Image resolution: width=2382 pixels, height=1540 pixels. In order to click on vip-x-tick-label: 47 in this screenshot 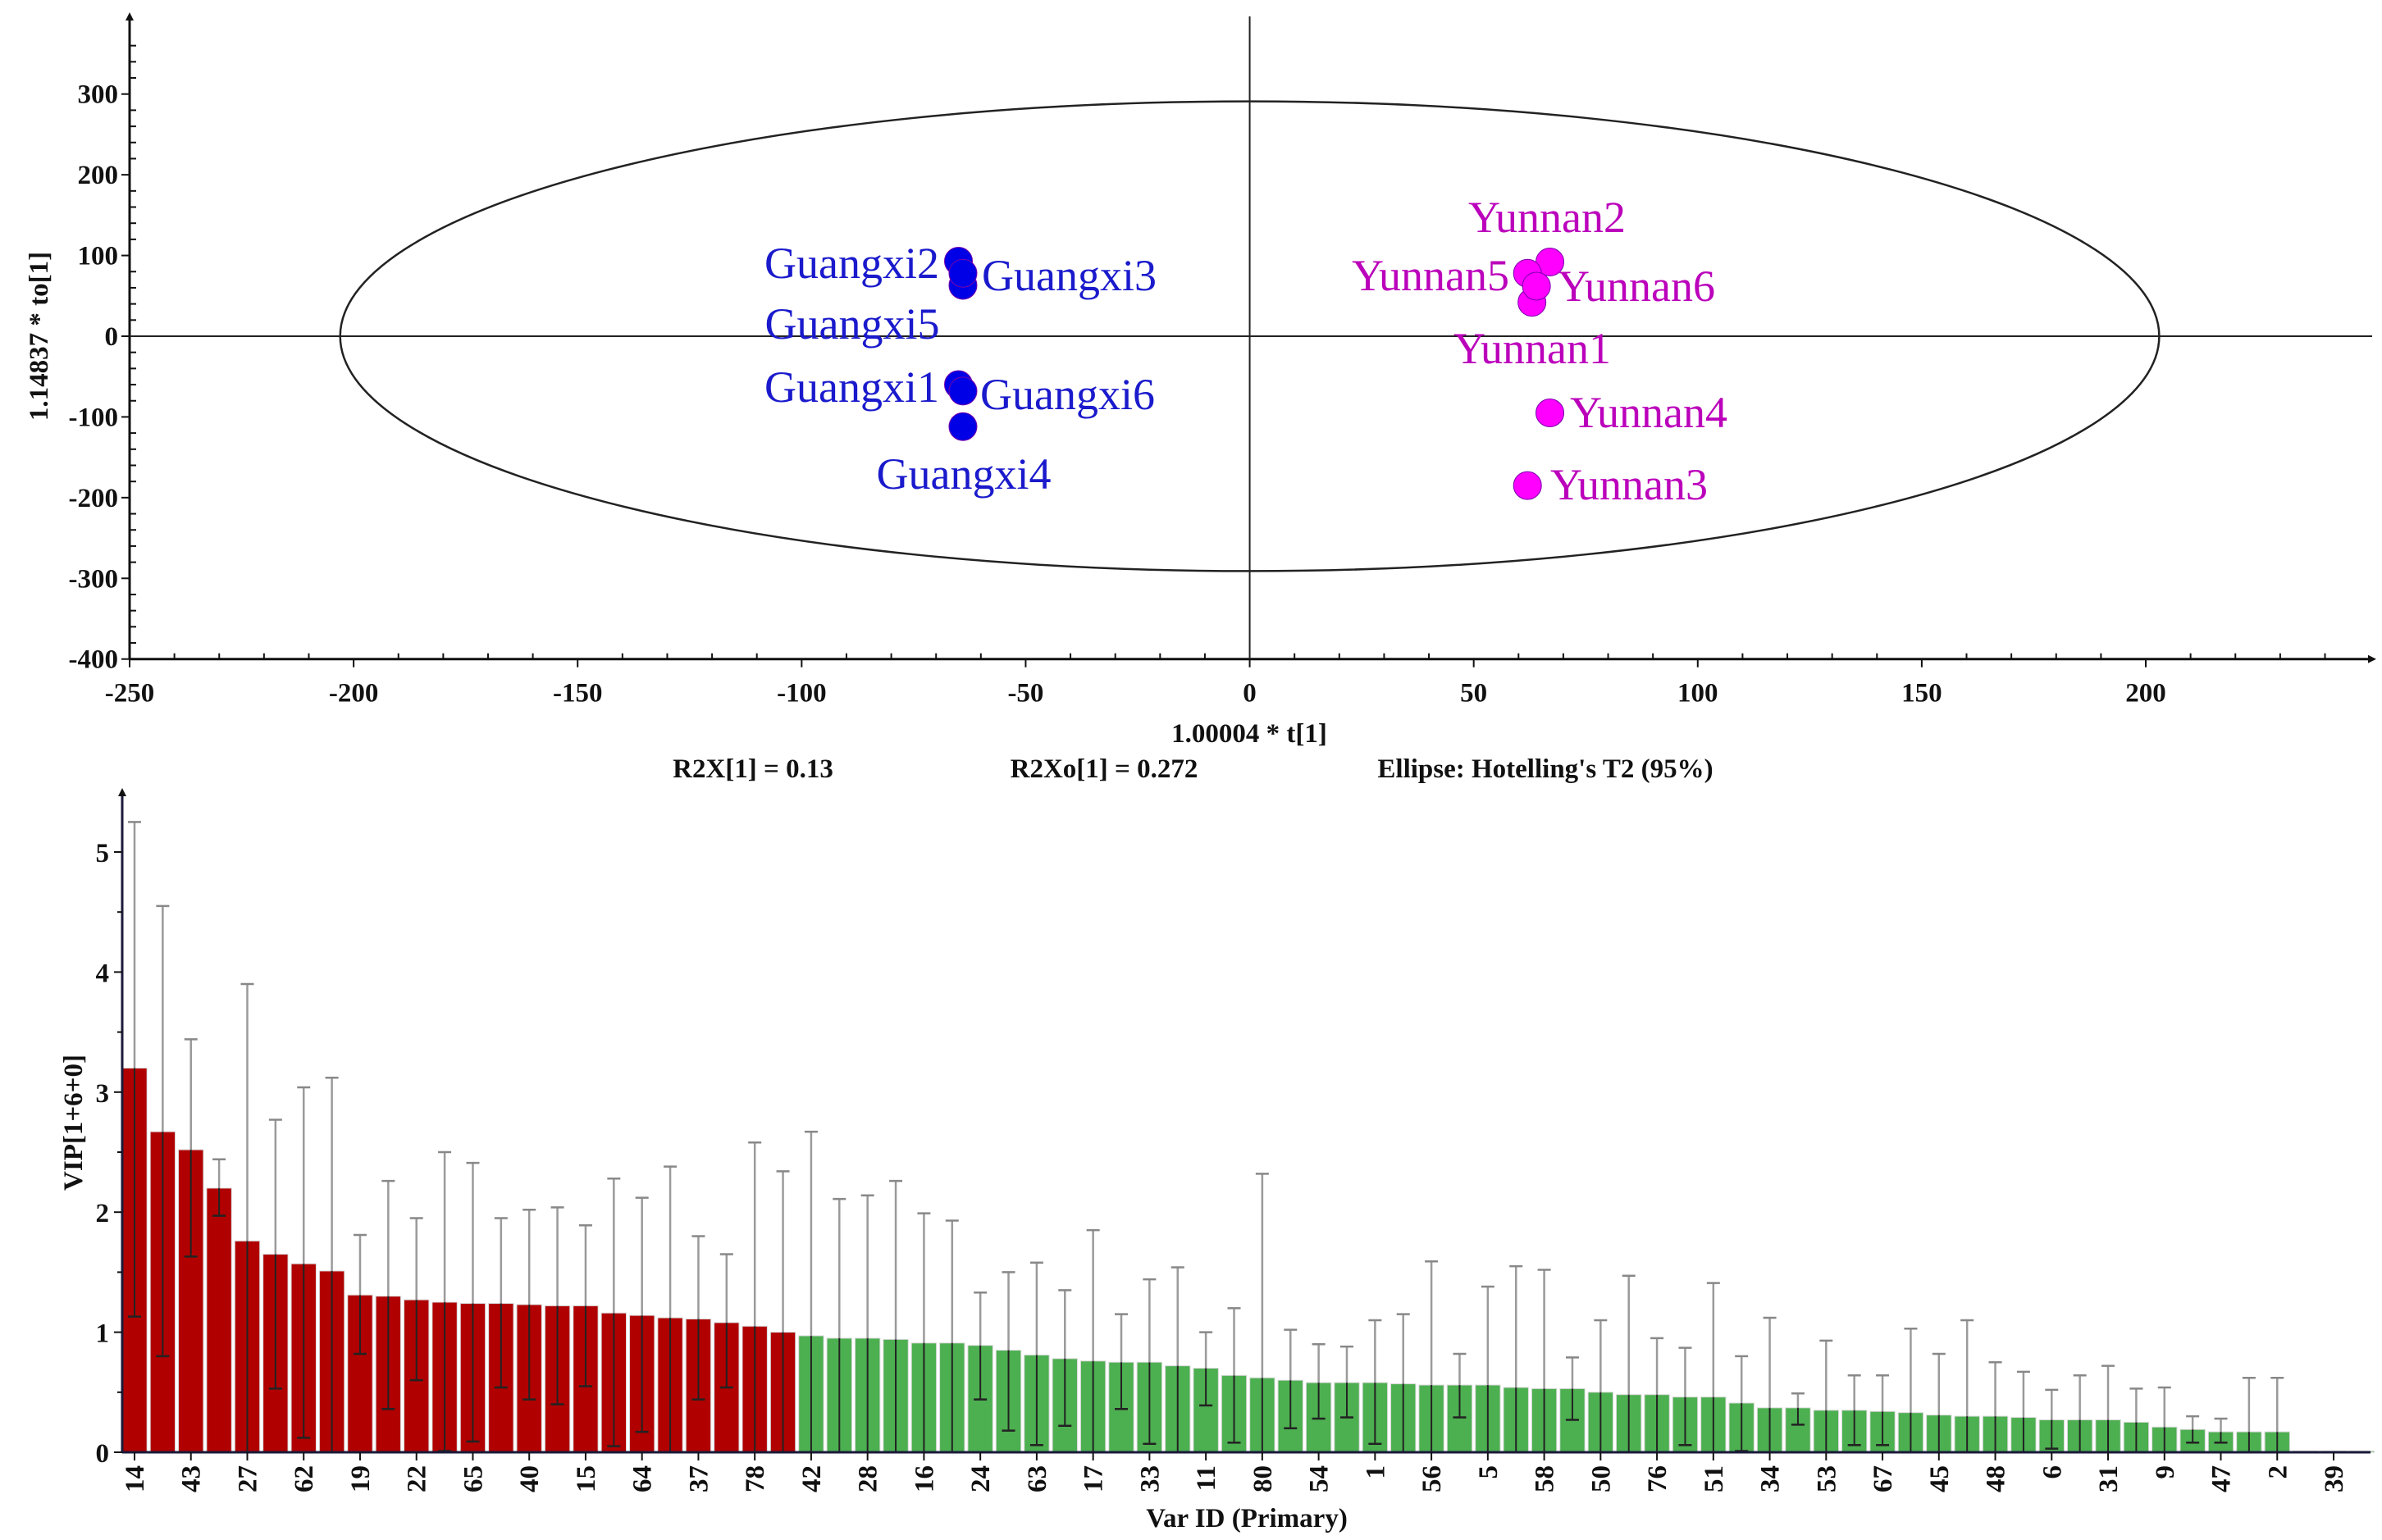, I will do `click(2222, 1478)`.